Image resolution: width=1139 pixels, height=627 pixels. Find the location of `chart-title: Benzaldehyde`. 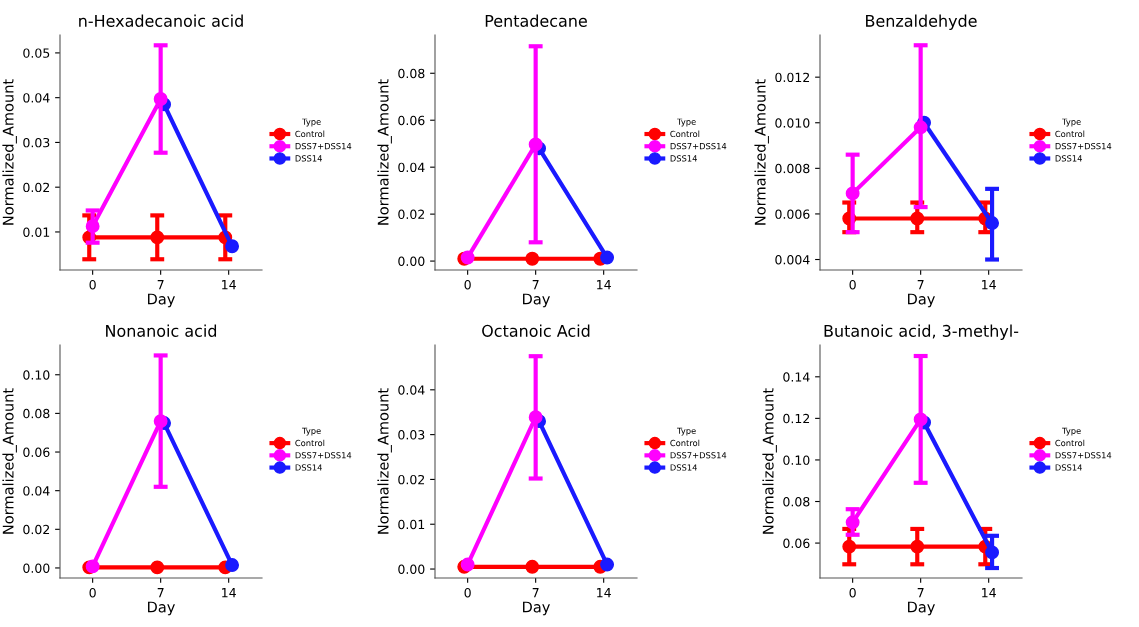

chart-title: Benzaldehyde is located at coordinates (921, 22).